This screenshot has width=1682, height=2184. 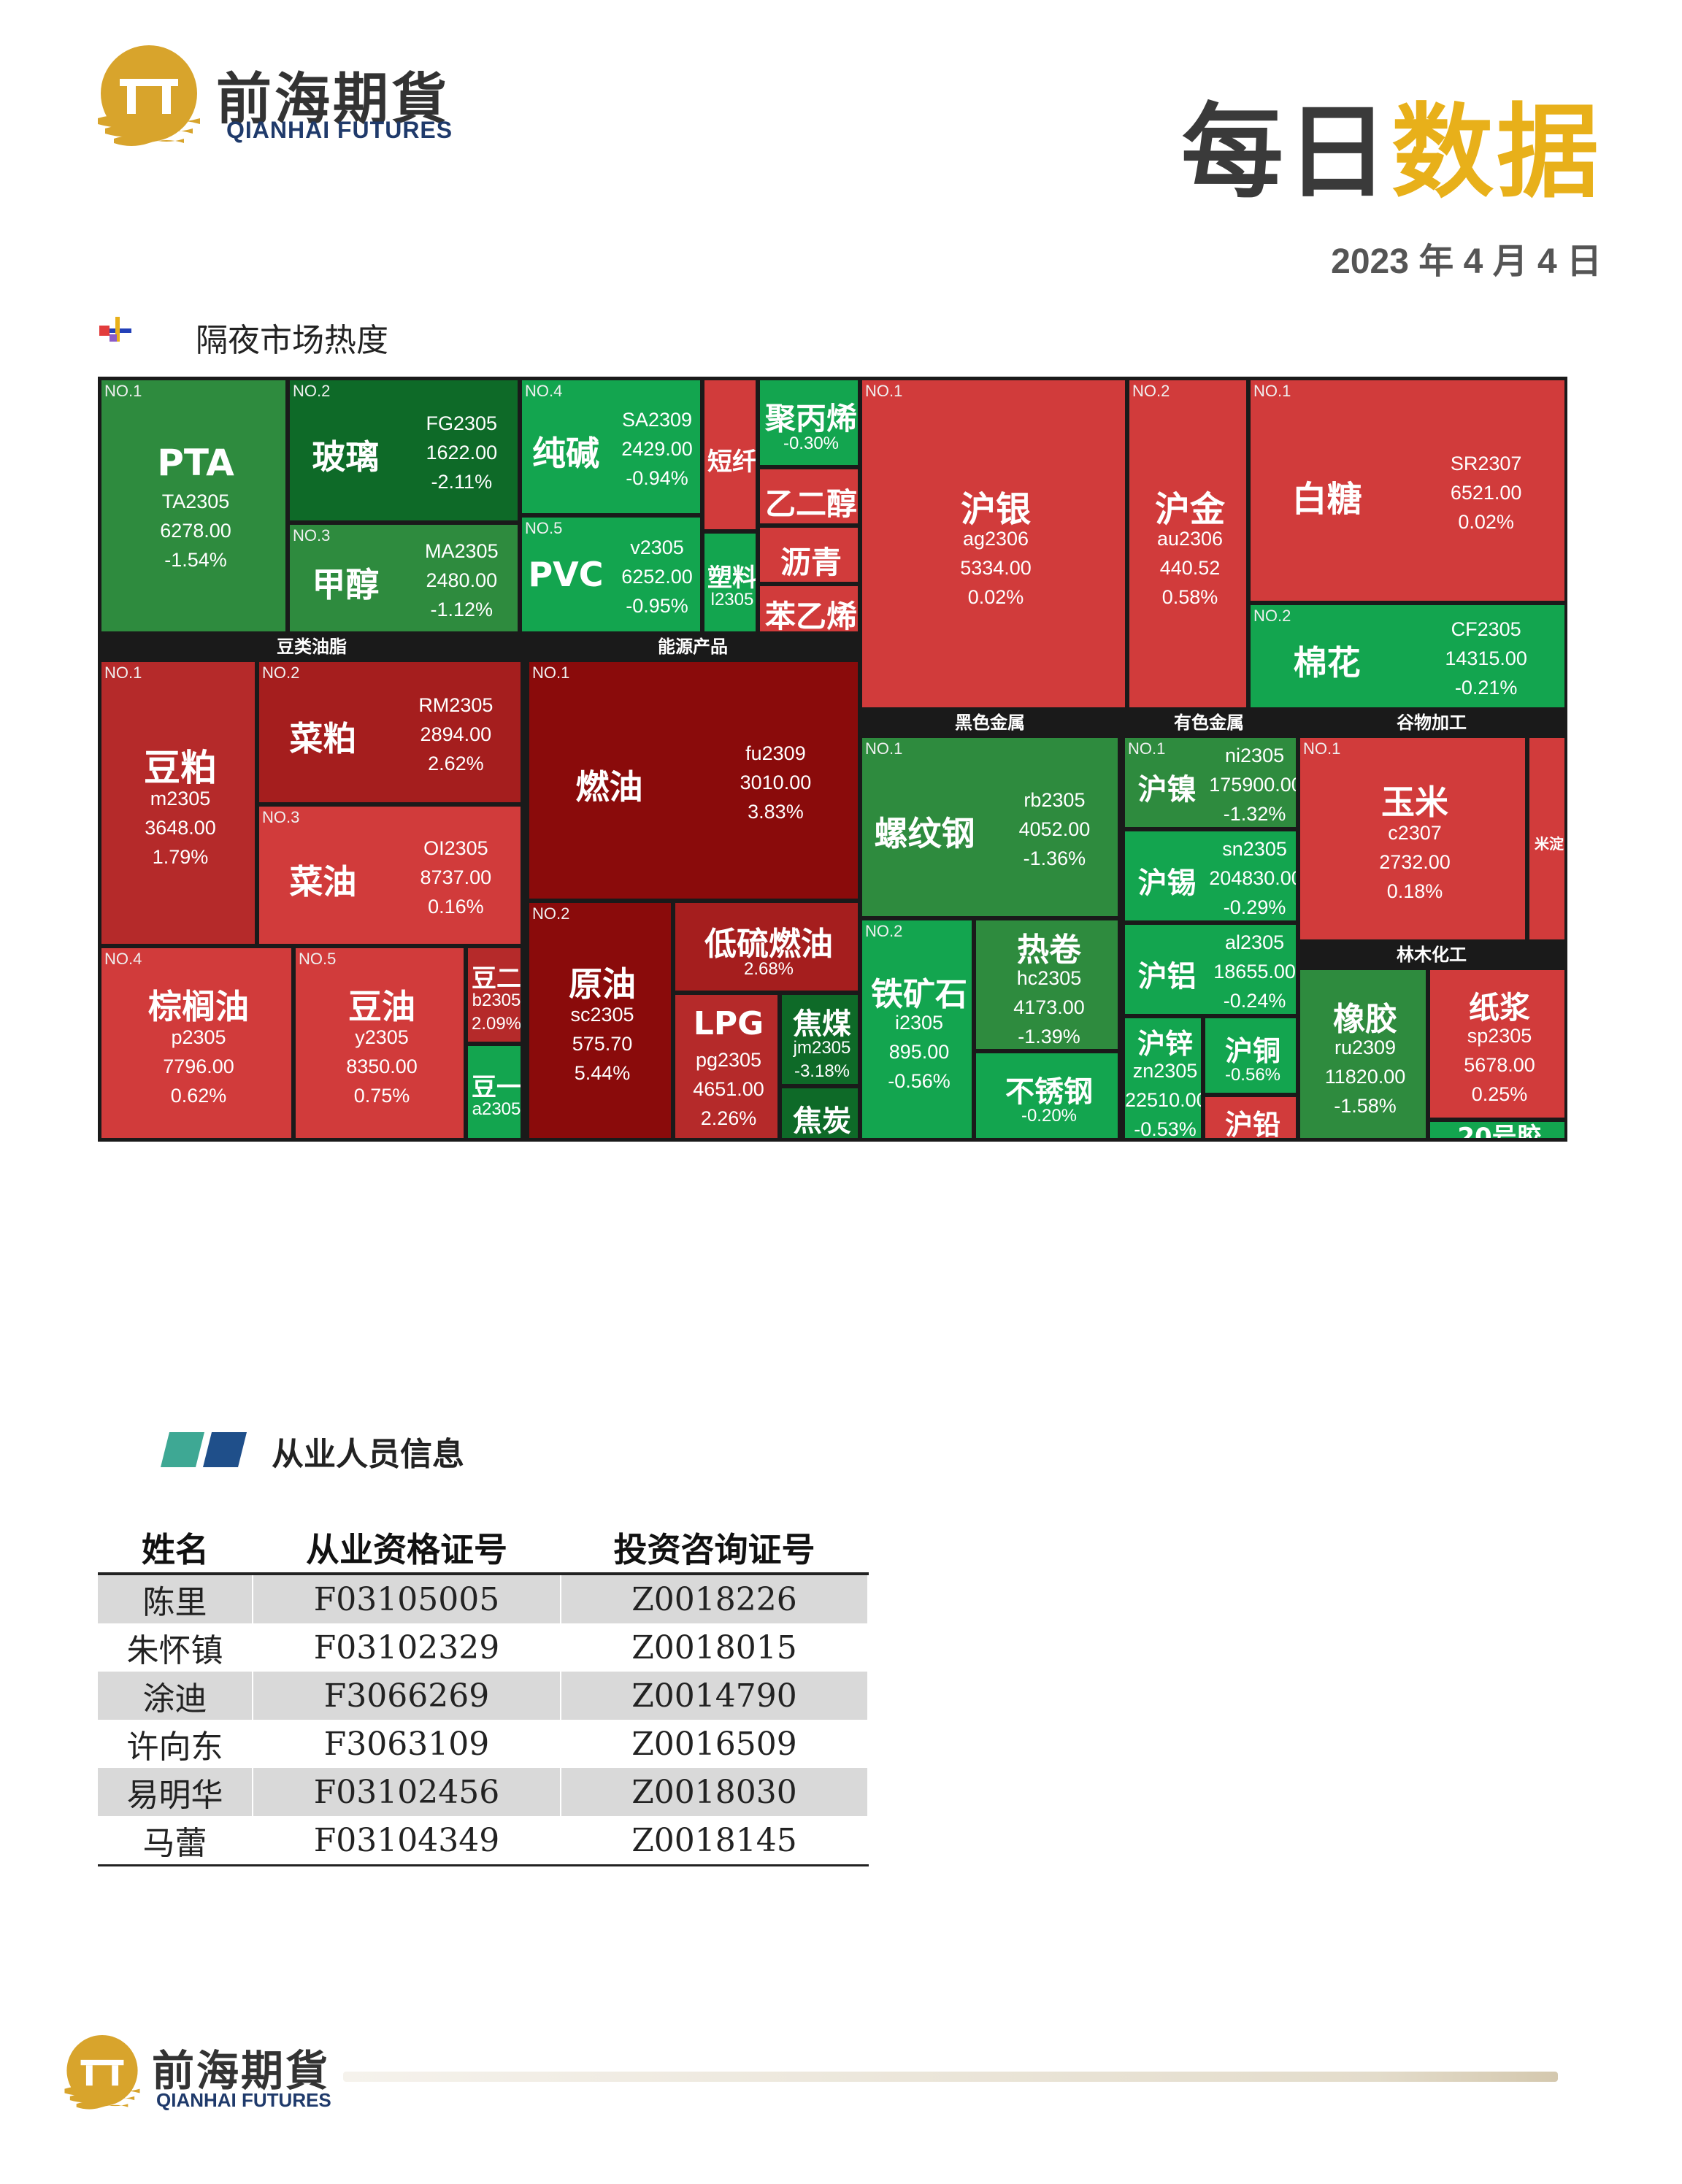 What do you see at coordinates (1049, 1007) in the screenshot?
I see `tile-price: 4173.00` at bounding box center [1049, 1007].